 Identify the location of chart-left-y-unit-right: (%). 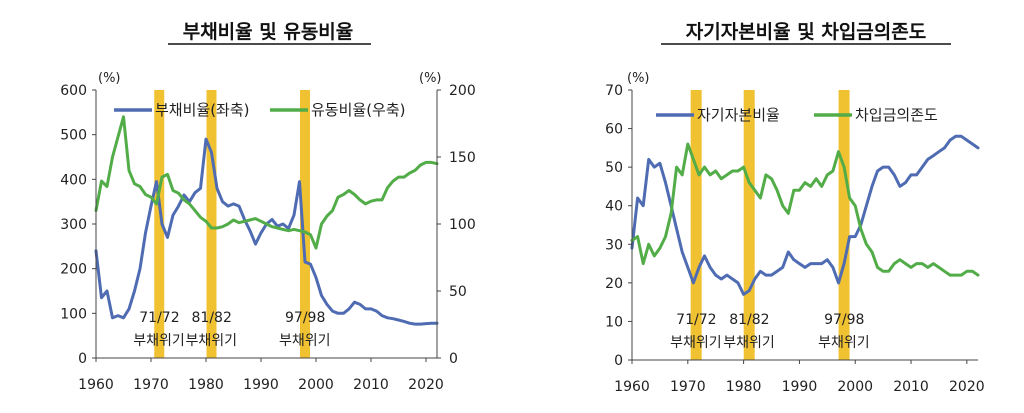
(430, 78).